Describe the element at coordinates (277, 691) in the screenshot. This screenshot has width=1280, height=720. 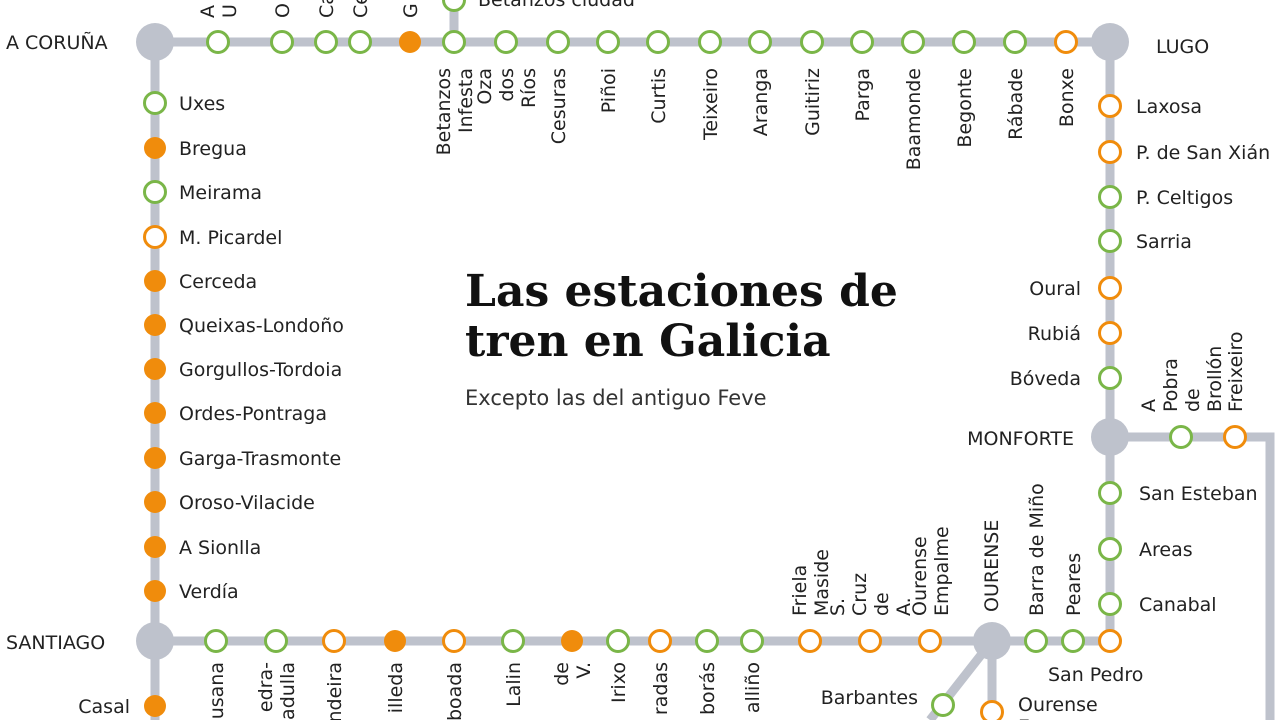
I see `station-label: edra-adulla` at that location.